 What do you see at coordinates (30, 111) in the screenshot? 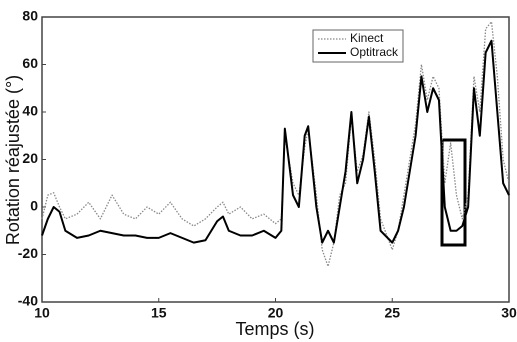
I see `y-tick-label: 40` at bounding box center [30, 111].